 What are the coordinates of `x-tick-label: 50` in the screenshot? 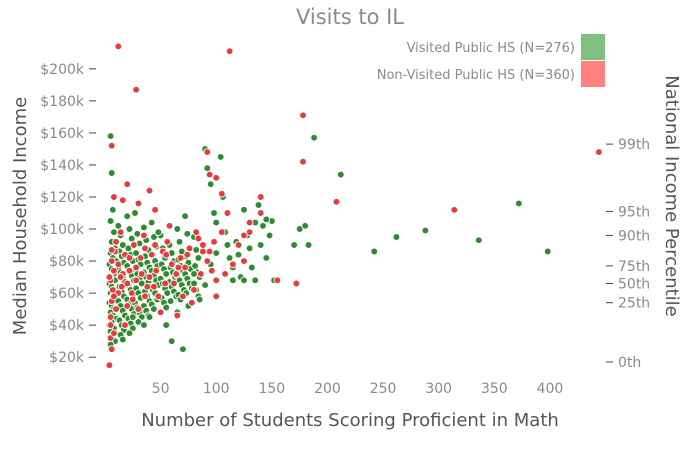 It's located at (161, 389).